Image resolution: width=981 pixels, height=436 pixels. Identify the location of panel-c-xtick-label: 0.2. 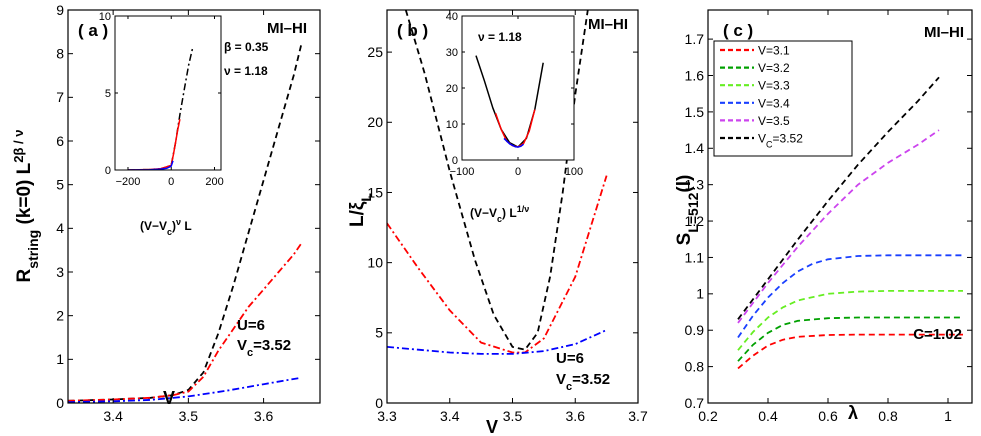
(708, 416).